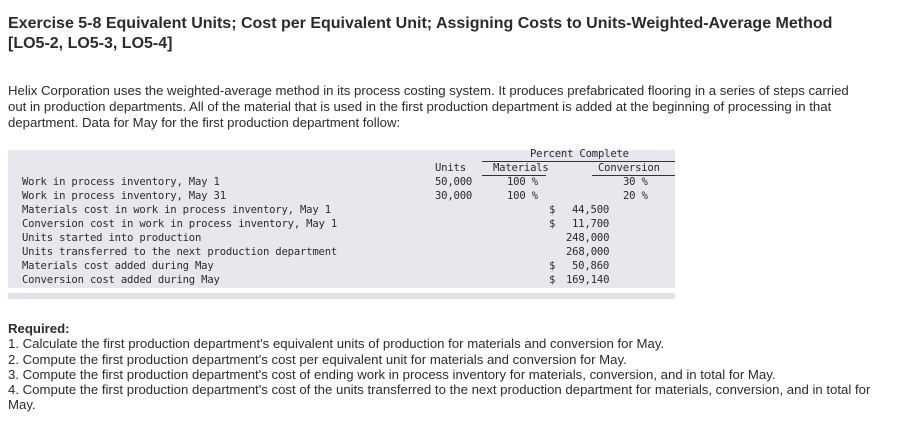  I want to click on row-label: Materials cost added during May, so click(118, 266).